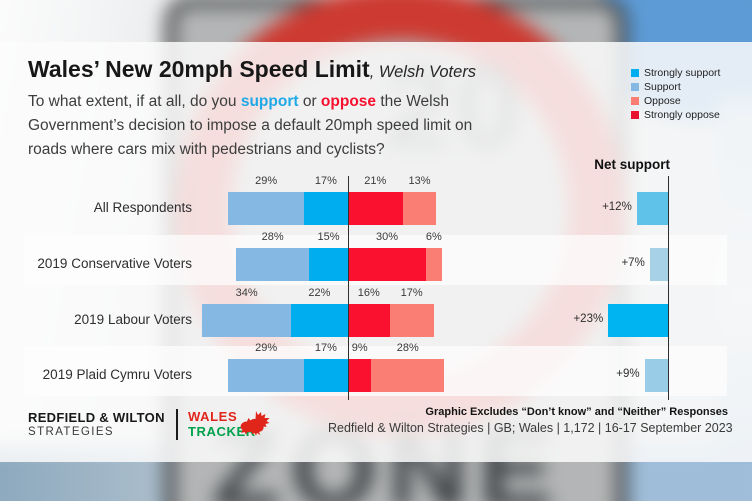 This screenshot has height=501, width=752. Describe the element at coordinates (359, 348) in the screenshot. I see `percent-label: 9%` at that location.